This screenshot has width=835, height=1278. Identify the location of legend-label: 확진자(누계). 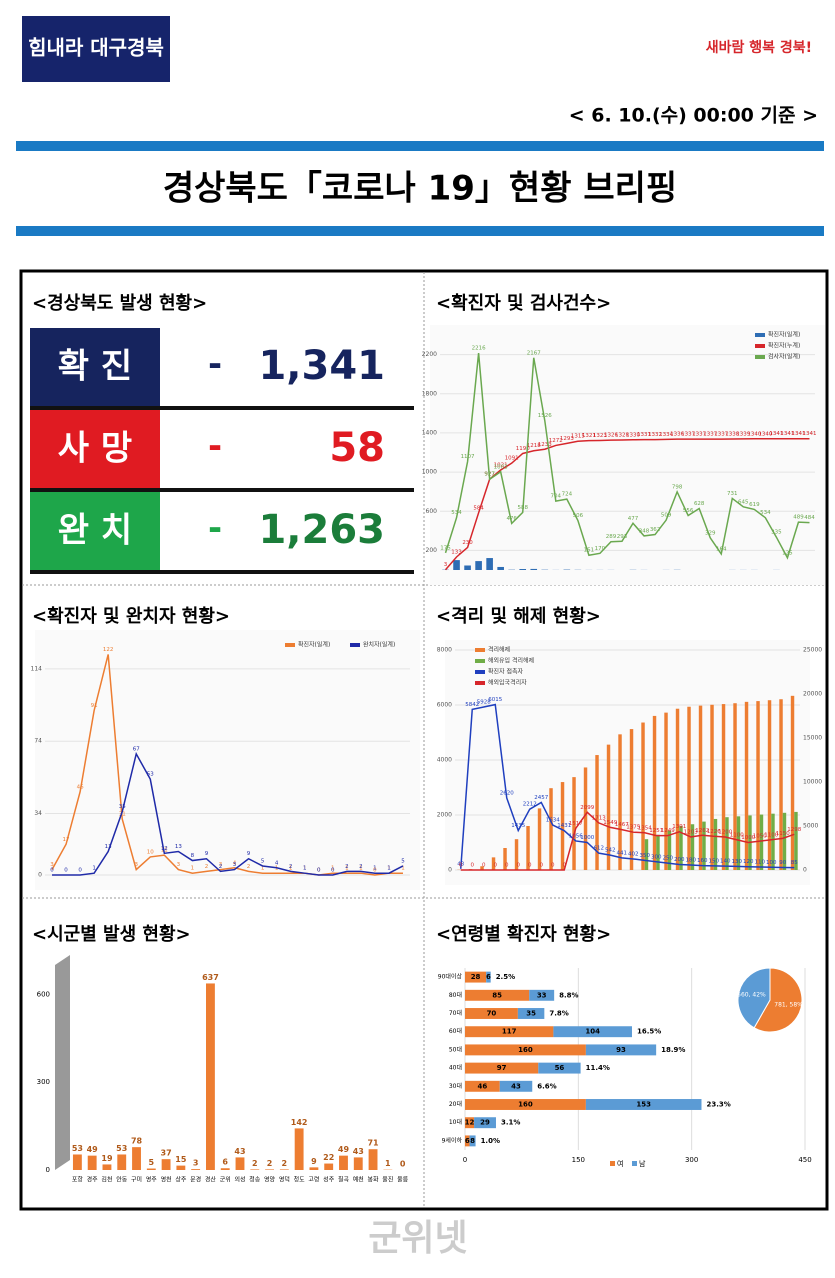
(784, 346).